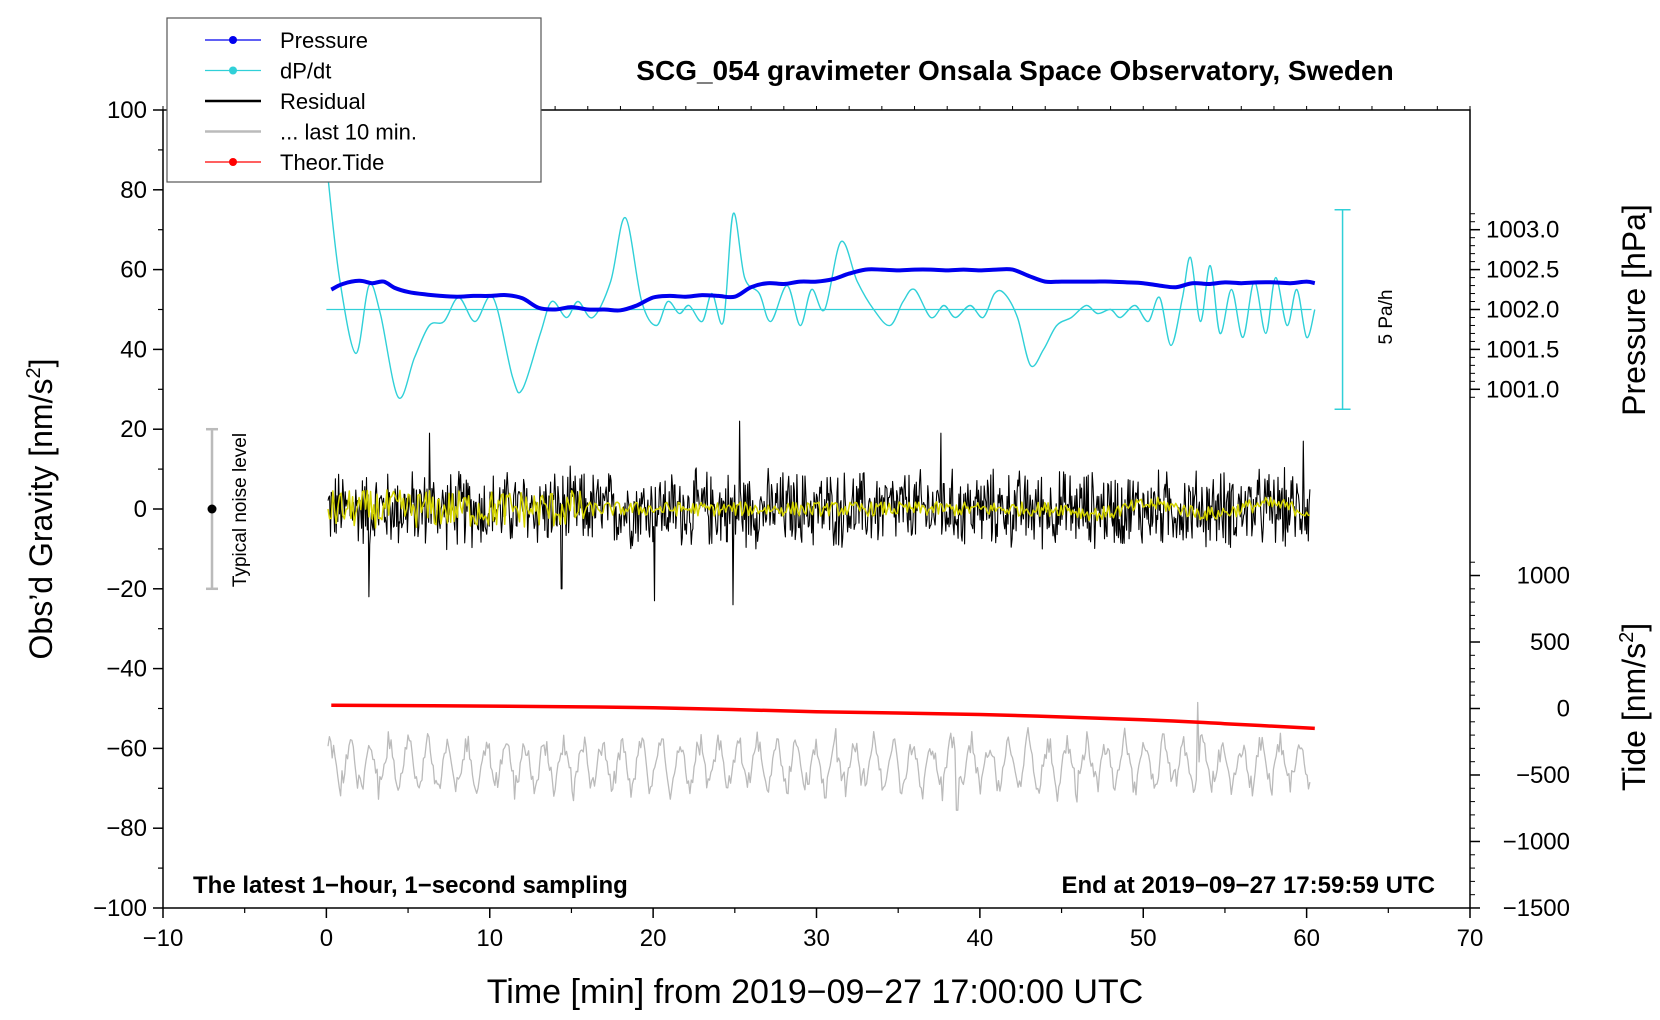 The height and width of the screenshot is (1020, 1660). What do you see at coordinates (410, 885) in the screenshot?
I see `footer-left: The latest 1−hour, 1−second sampling` at bounding box center [410, 885].